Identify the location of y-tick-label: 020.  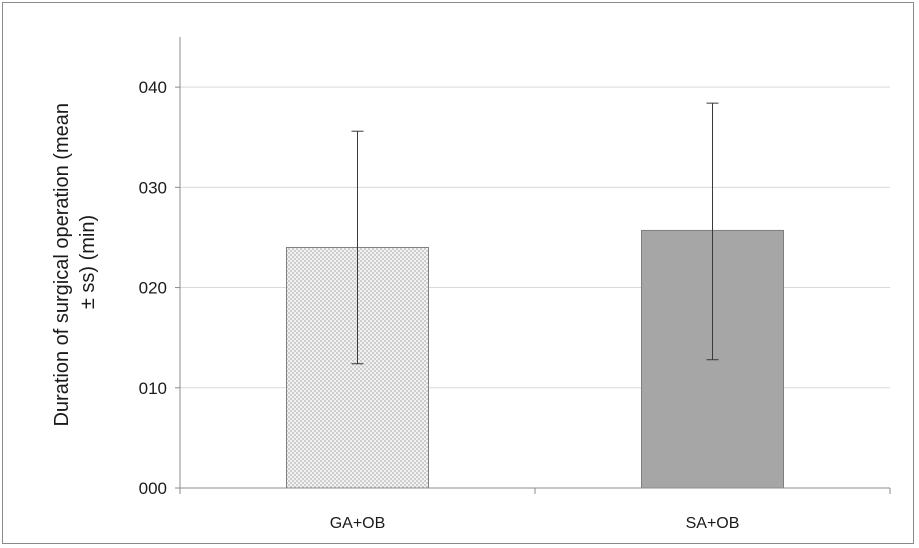
(153, 288).